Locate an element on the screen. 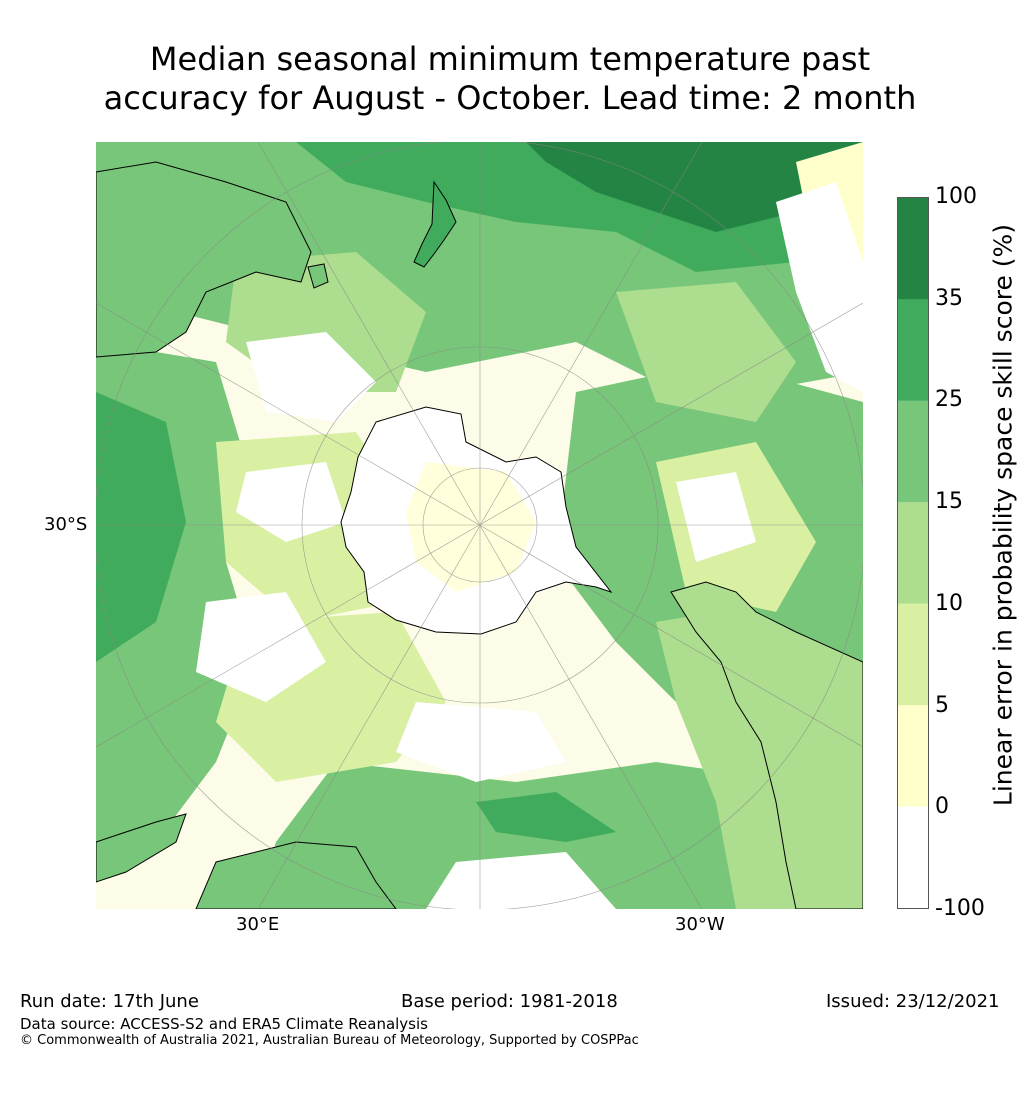 The width and height of the screenshot is (1020, 1095). skill-area-south-strong is located at coordinates (546, 817).